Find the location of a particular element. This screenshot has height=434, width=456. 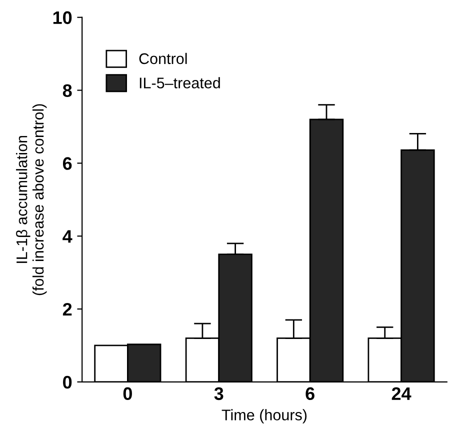

y-tick-label: 4 is located at coordinates (67, 236).